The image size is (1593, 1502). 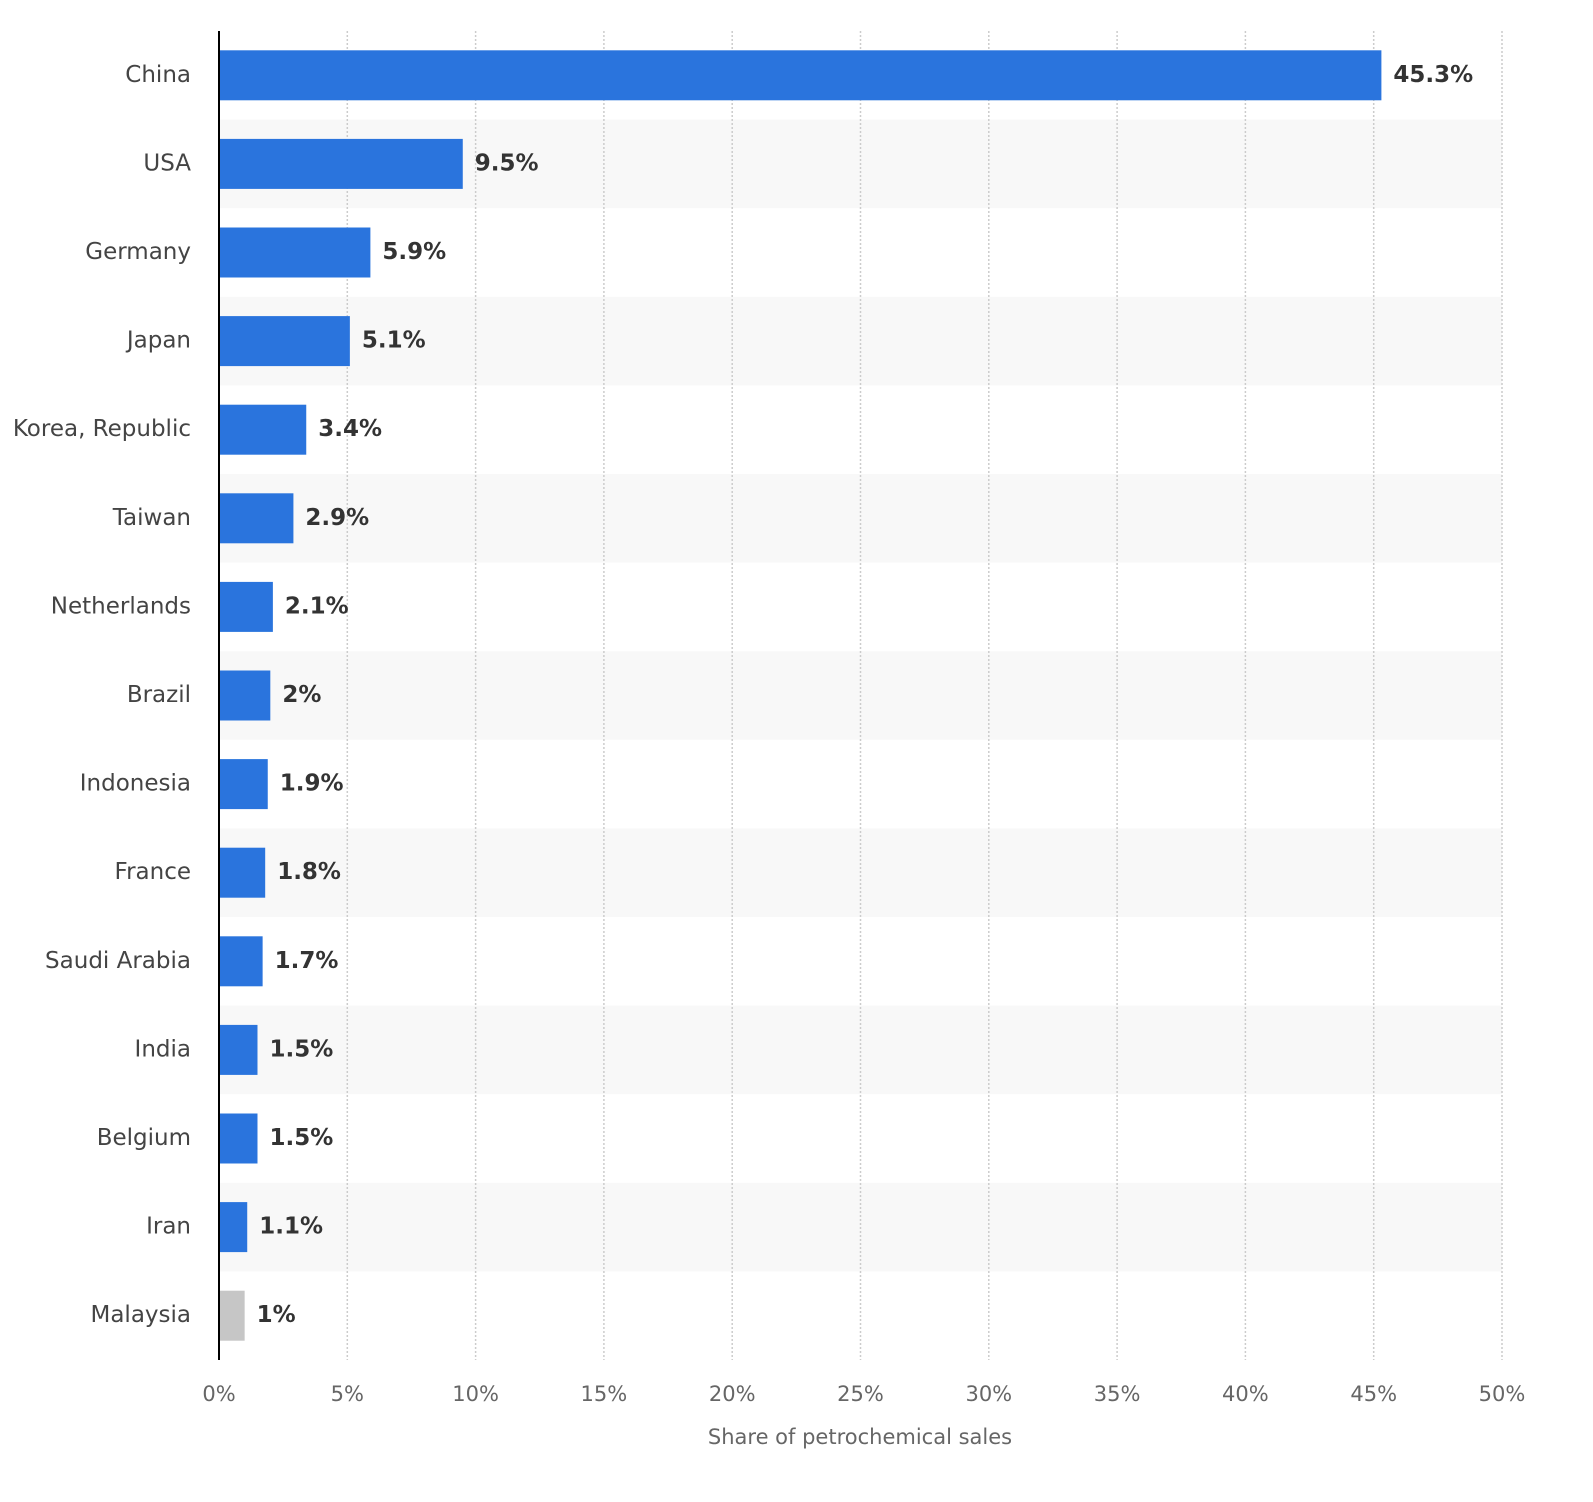 What do you see at coordinates (732, 1394) in the screenshot?
I see `x-tick-label: 20%` at bounding box center [732, 1394].